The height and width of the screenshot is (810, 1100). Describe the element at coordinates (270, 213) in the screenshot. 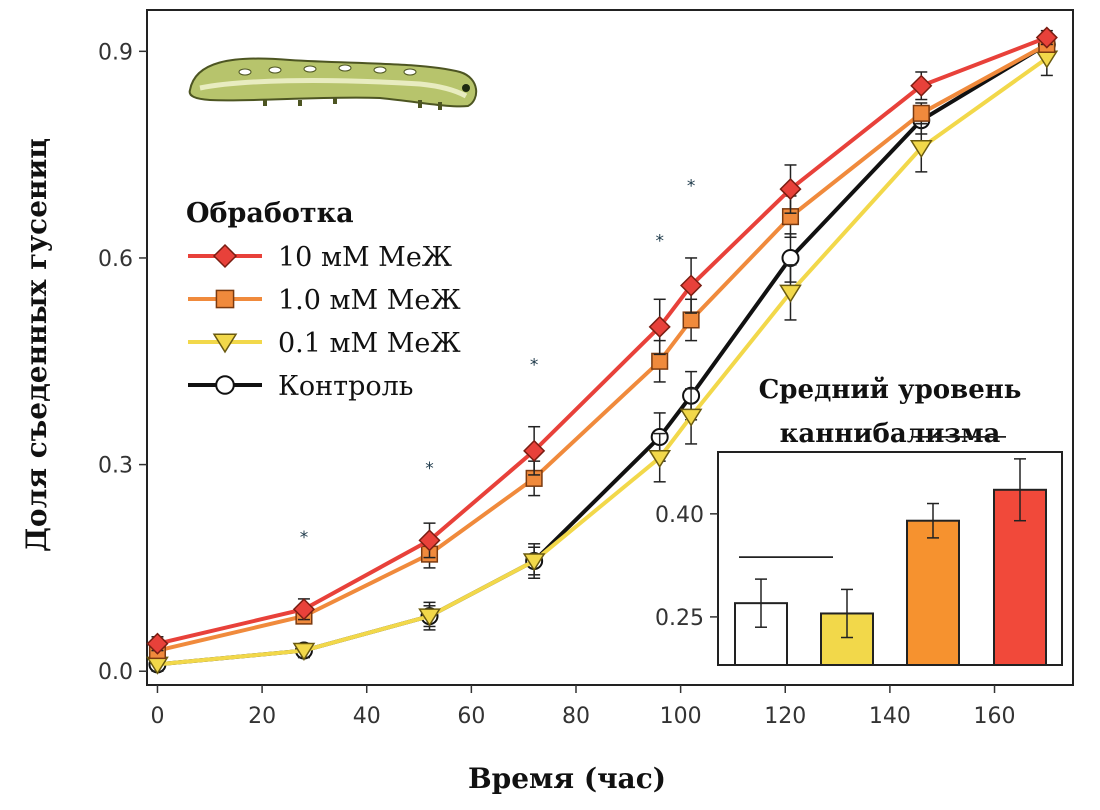

I see `legend-title: Обработка` at that location.